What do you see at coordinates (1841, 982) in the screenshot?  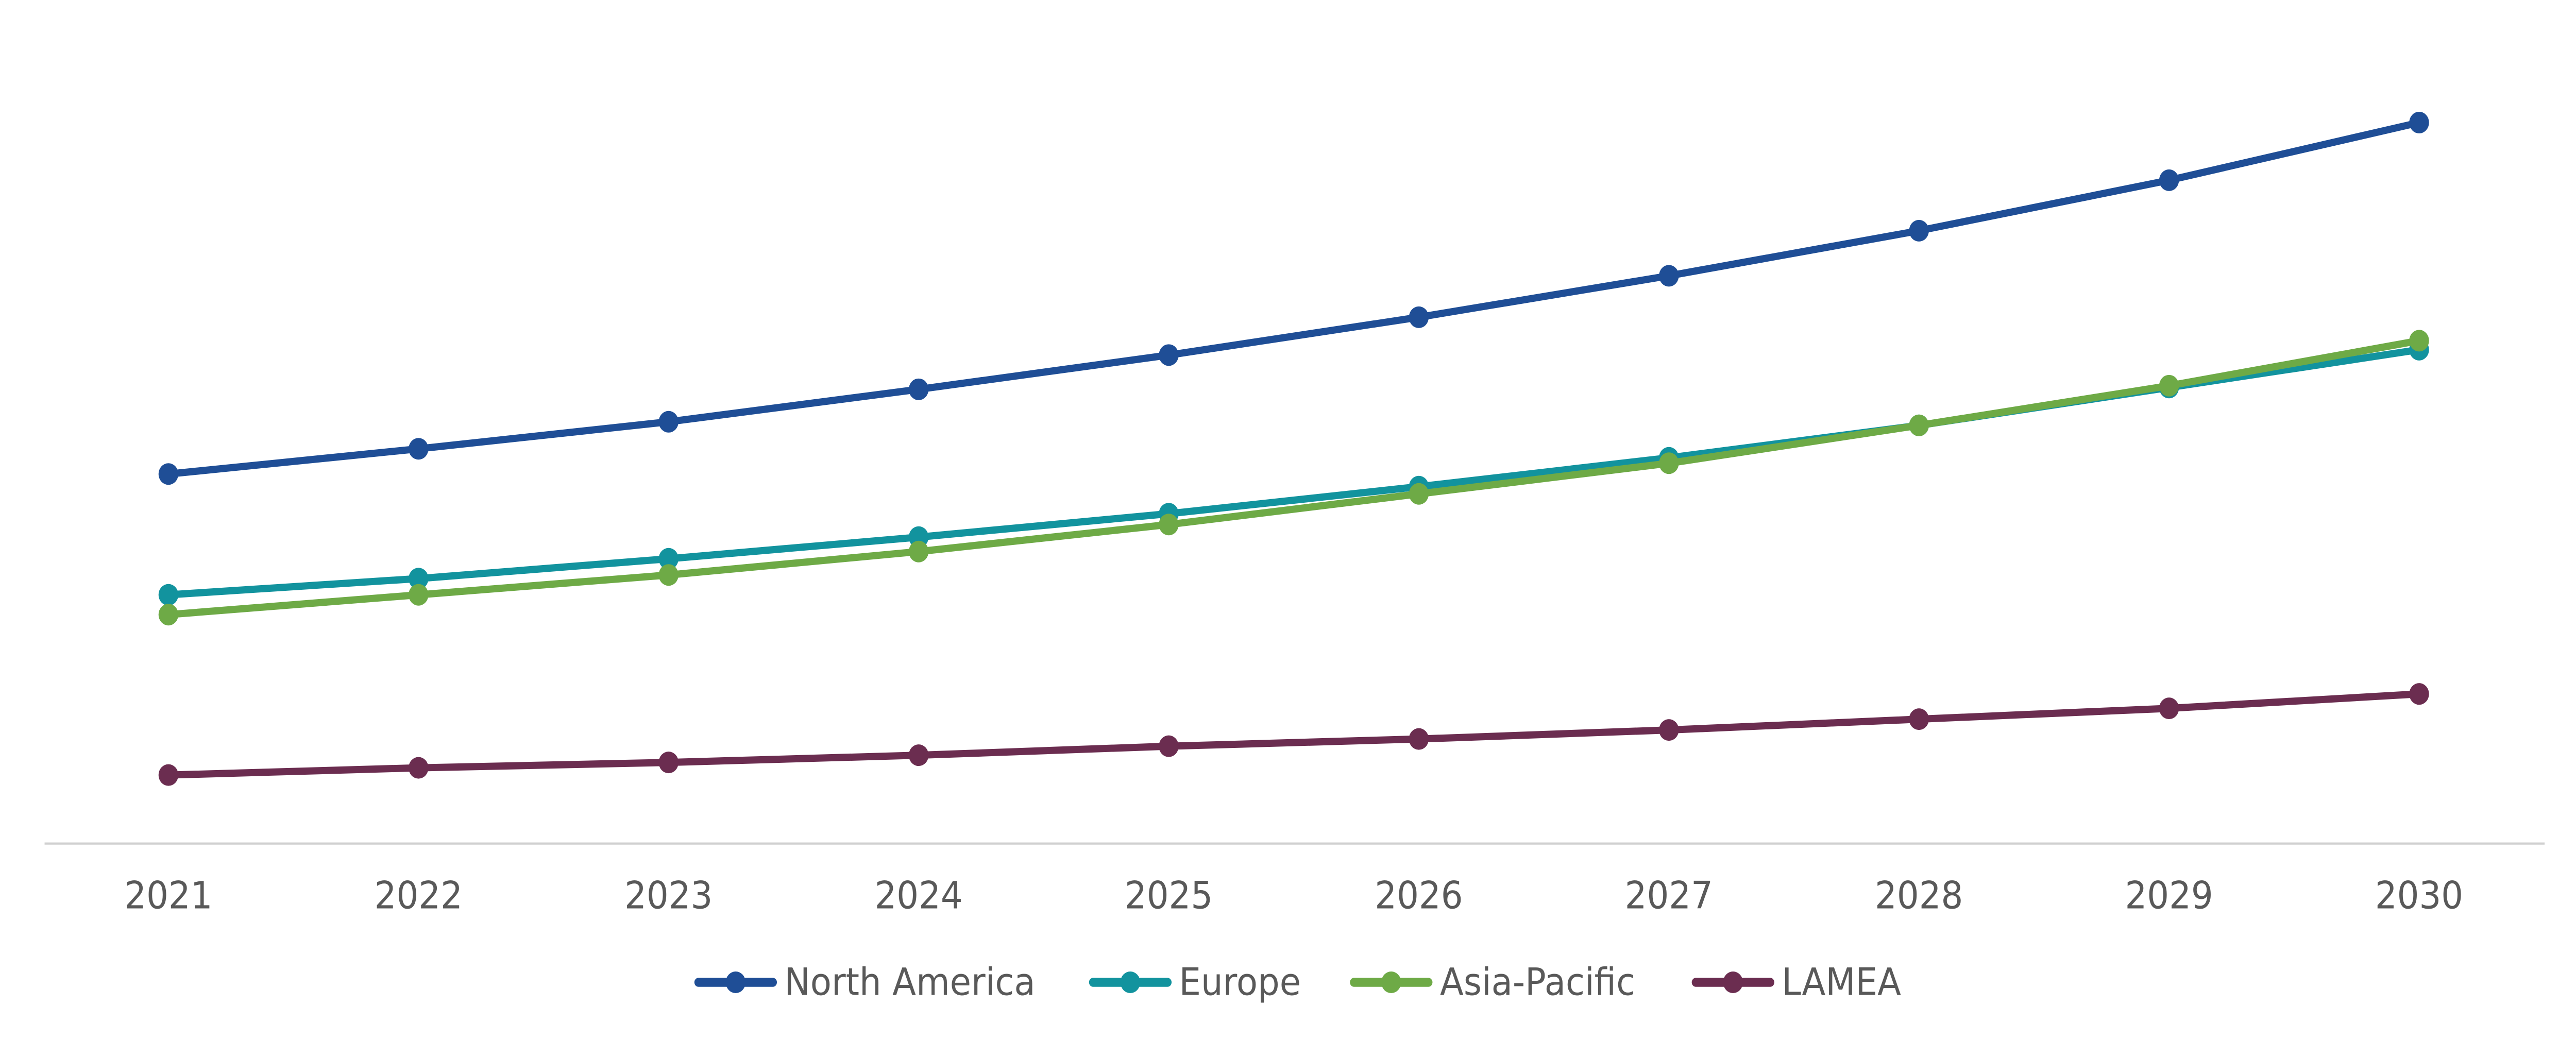 I see `legend-label: LAMEA` at bounding box center [1841, 982].